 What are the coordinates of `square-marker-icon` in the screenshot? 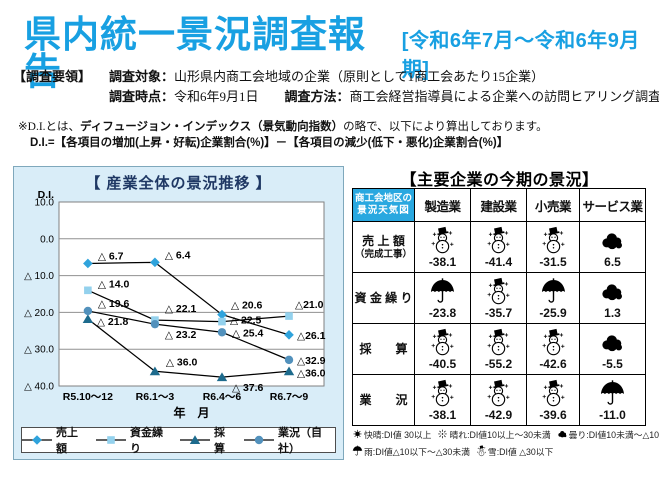 It's located at (110, 440).